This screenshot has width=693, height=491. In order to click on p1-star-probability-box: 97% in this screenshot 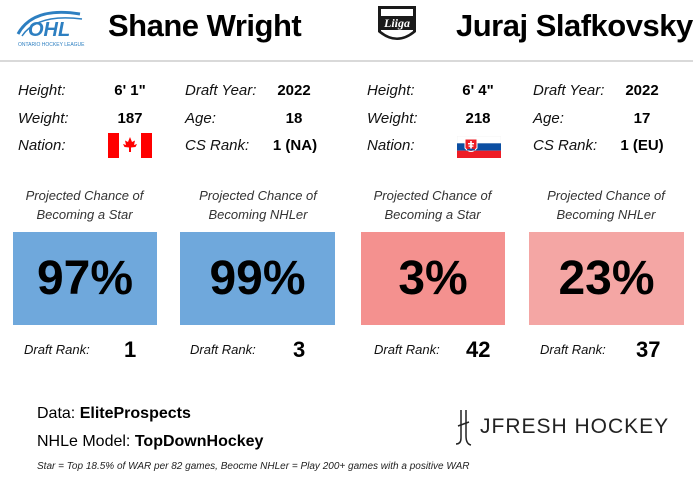, I will do `click(85, 278)`.